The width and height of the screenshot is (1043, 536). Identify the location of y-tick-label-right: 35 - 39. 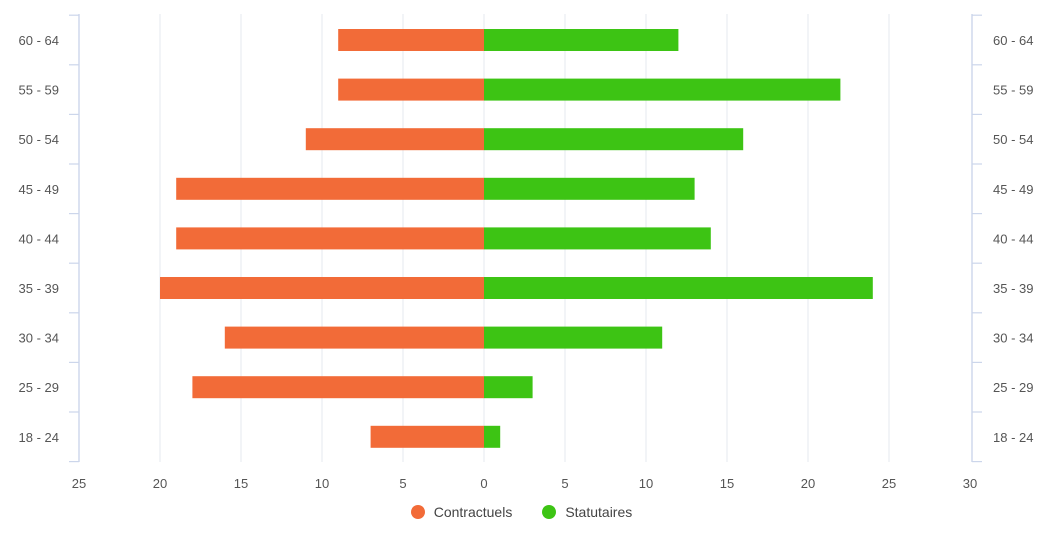
(1013, 288).